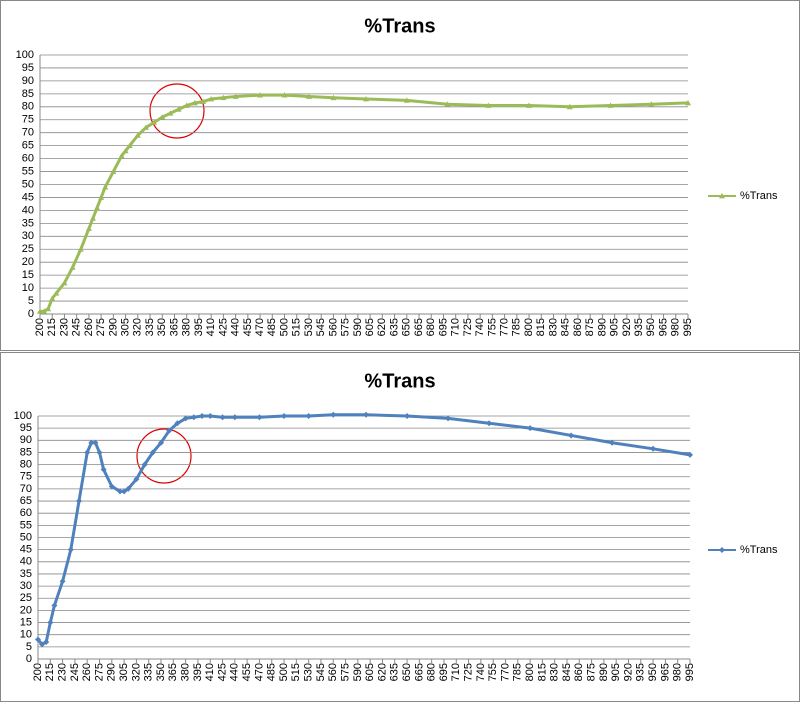 The image size is (801, 703). Describe the element at coordinates (382, 672) in the screenshot. I see `x-tick-label: 620` at that location.